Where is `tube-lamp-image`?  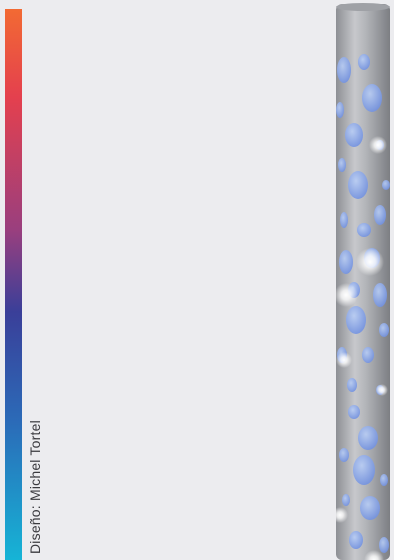 tube-lamp-image is located at coordinates (363, 281).